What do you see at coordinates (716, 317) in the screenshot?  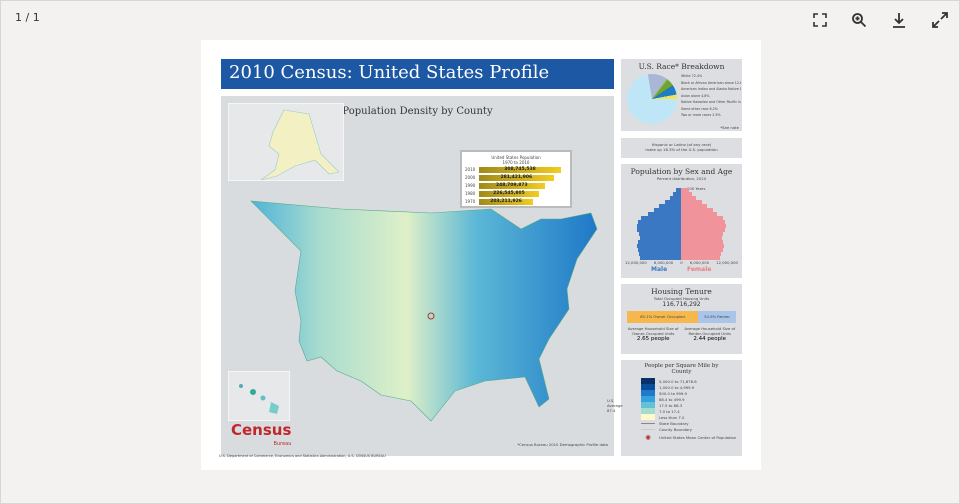 I see `renter-occupied-bar: 34.9% Renter Occupied` at bounding box center [716, 317].